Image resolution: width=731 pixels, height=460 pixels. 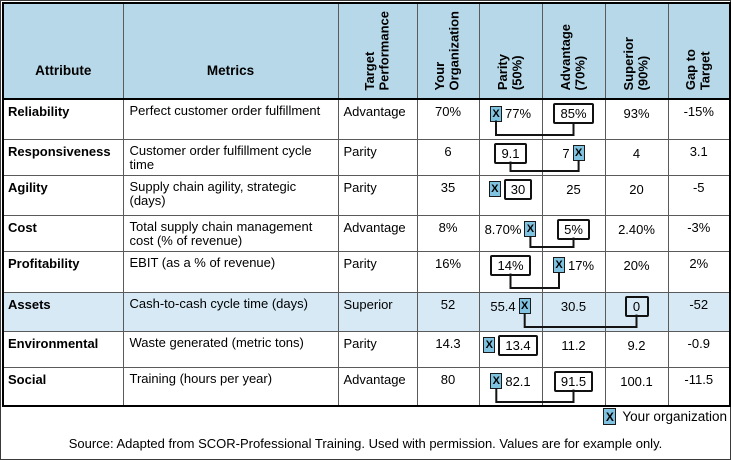 I want to click on attribute-cell: Responsiveness, so click(x=63, y=157).